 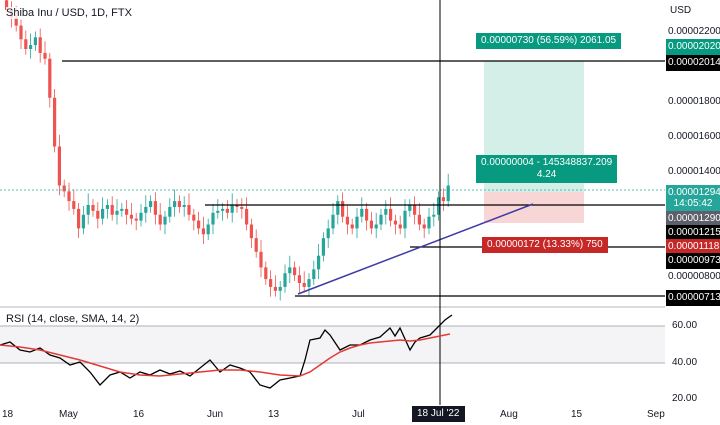 What do you see at coordinates (693, 247) in the screenshot?
I see `price-label-stop: 0.00001118` at bounding box center [693, 247].